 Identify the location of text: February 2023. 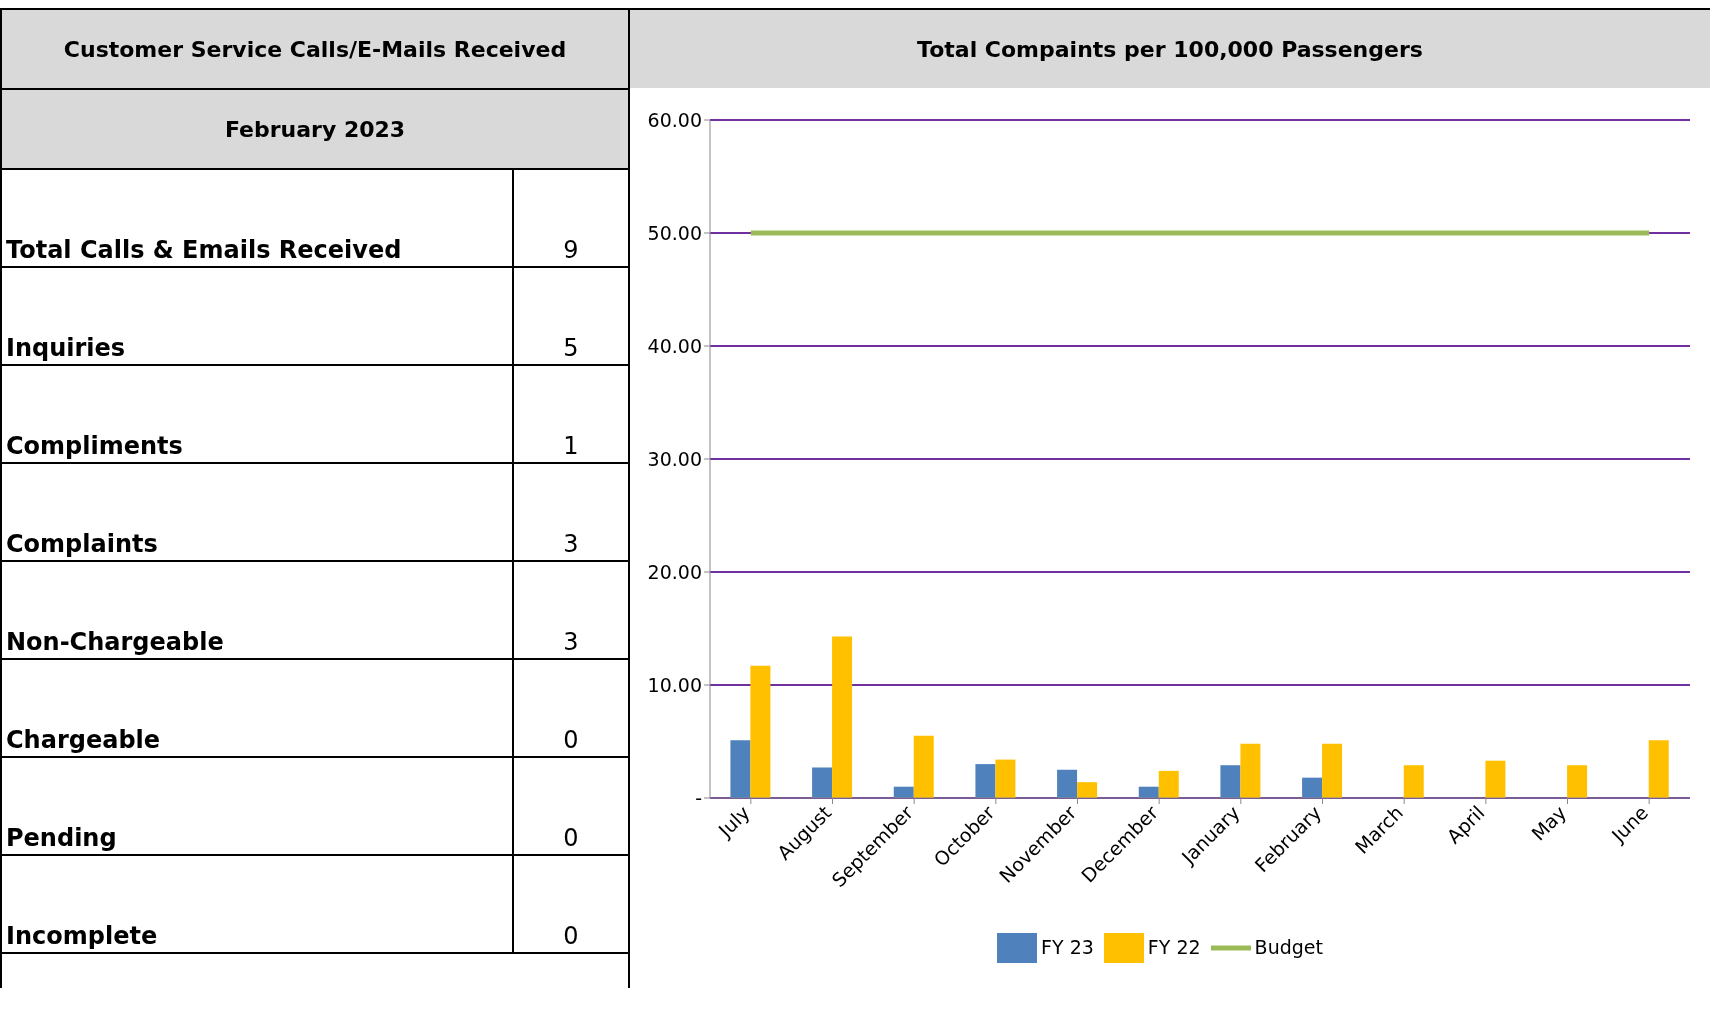
(315, 130).